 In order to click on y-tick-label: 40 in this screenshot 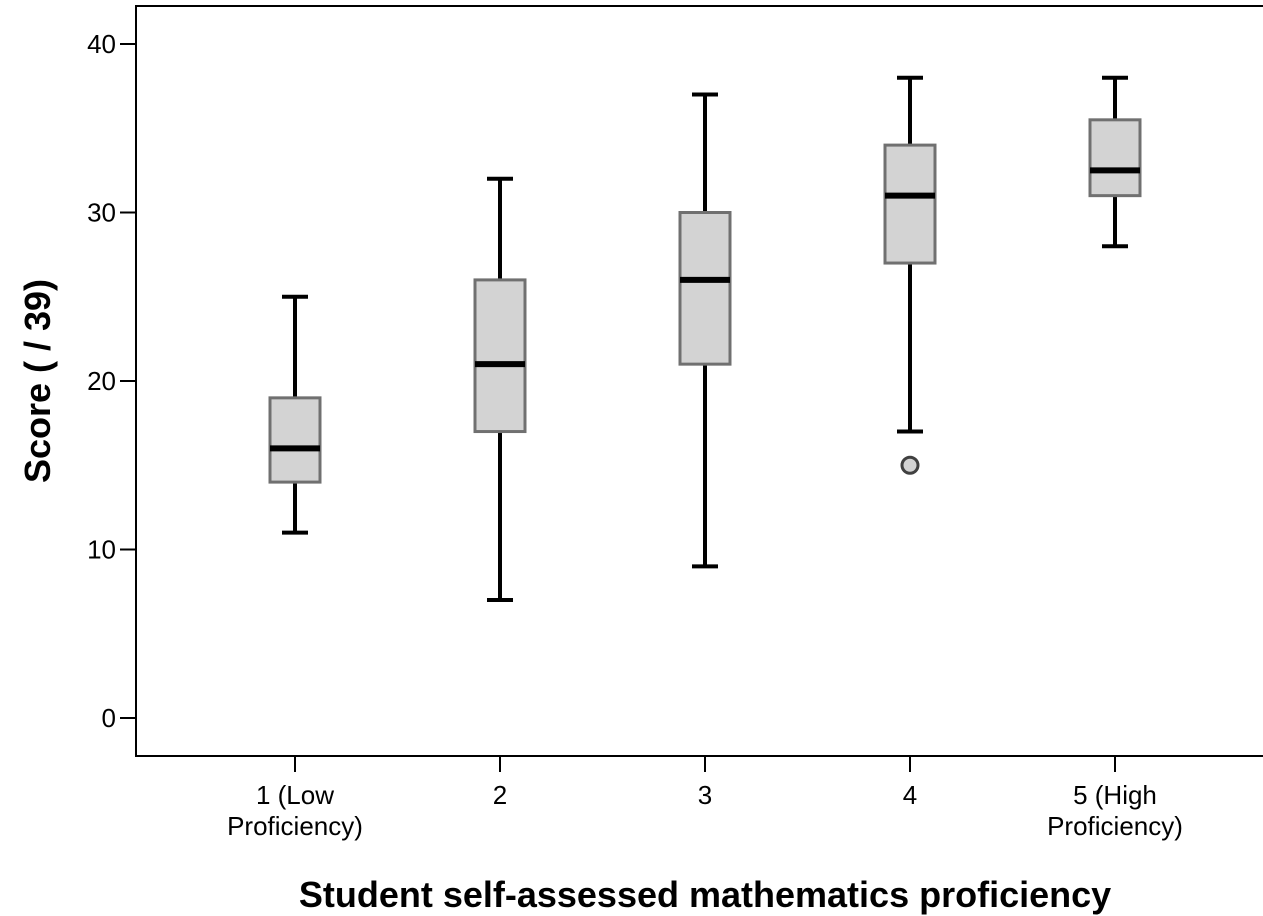, I will do `click(101, 44)`.